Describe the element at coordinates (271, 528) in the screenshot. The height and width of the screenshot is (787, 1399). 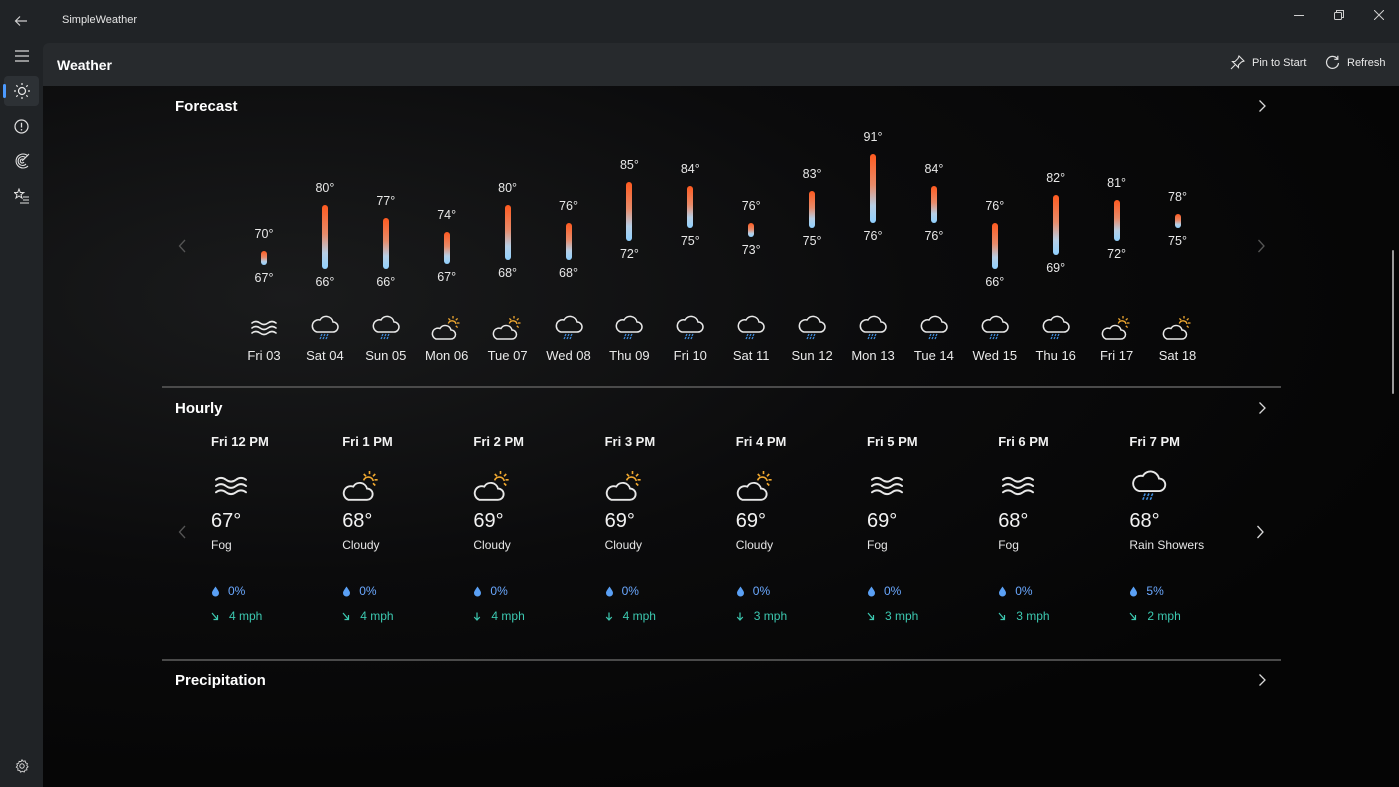
I see `hourly-item: Fri 12 PM 67° Fog 0% 4 mph` at that location.